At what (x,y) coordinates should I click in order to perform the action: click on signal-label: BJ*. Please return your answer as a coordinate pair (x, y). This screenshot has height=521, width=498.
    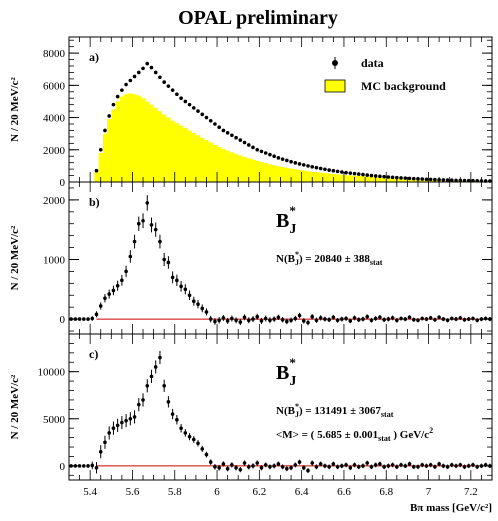
    Looking at the image, I should click on (286, 220).